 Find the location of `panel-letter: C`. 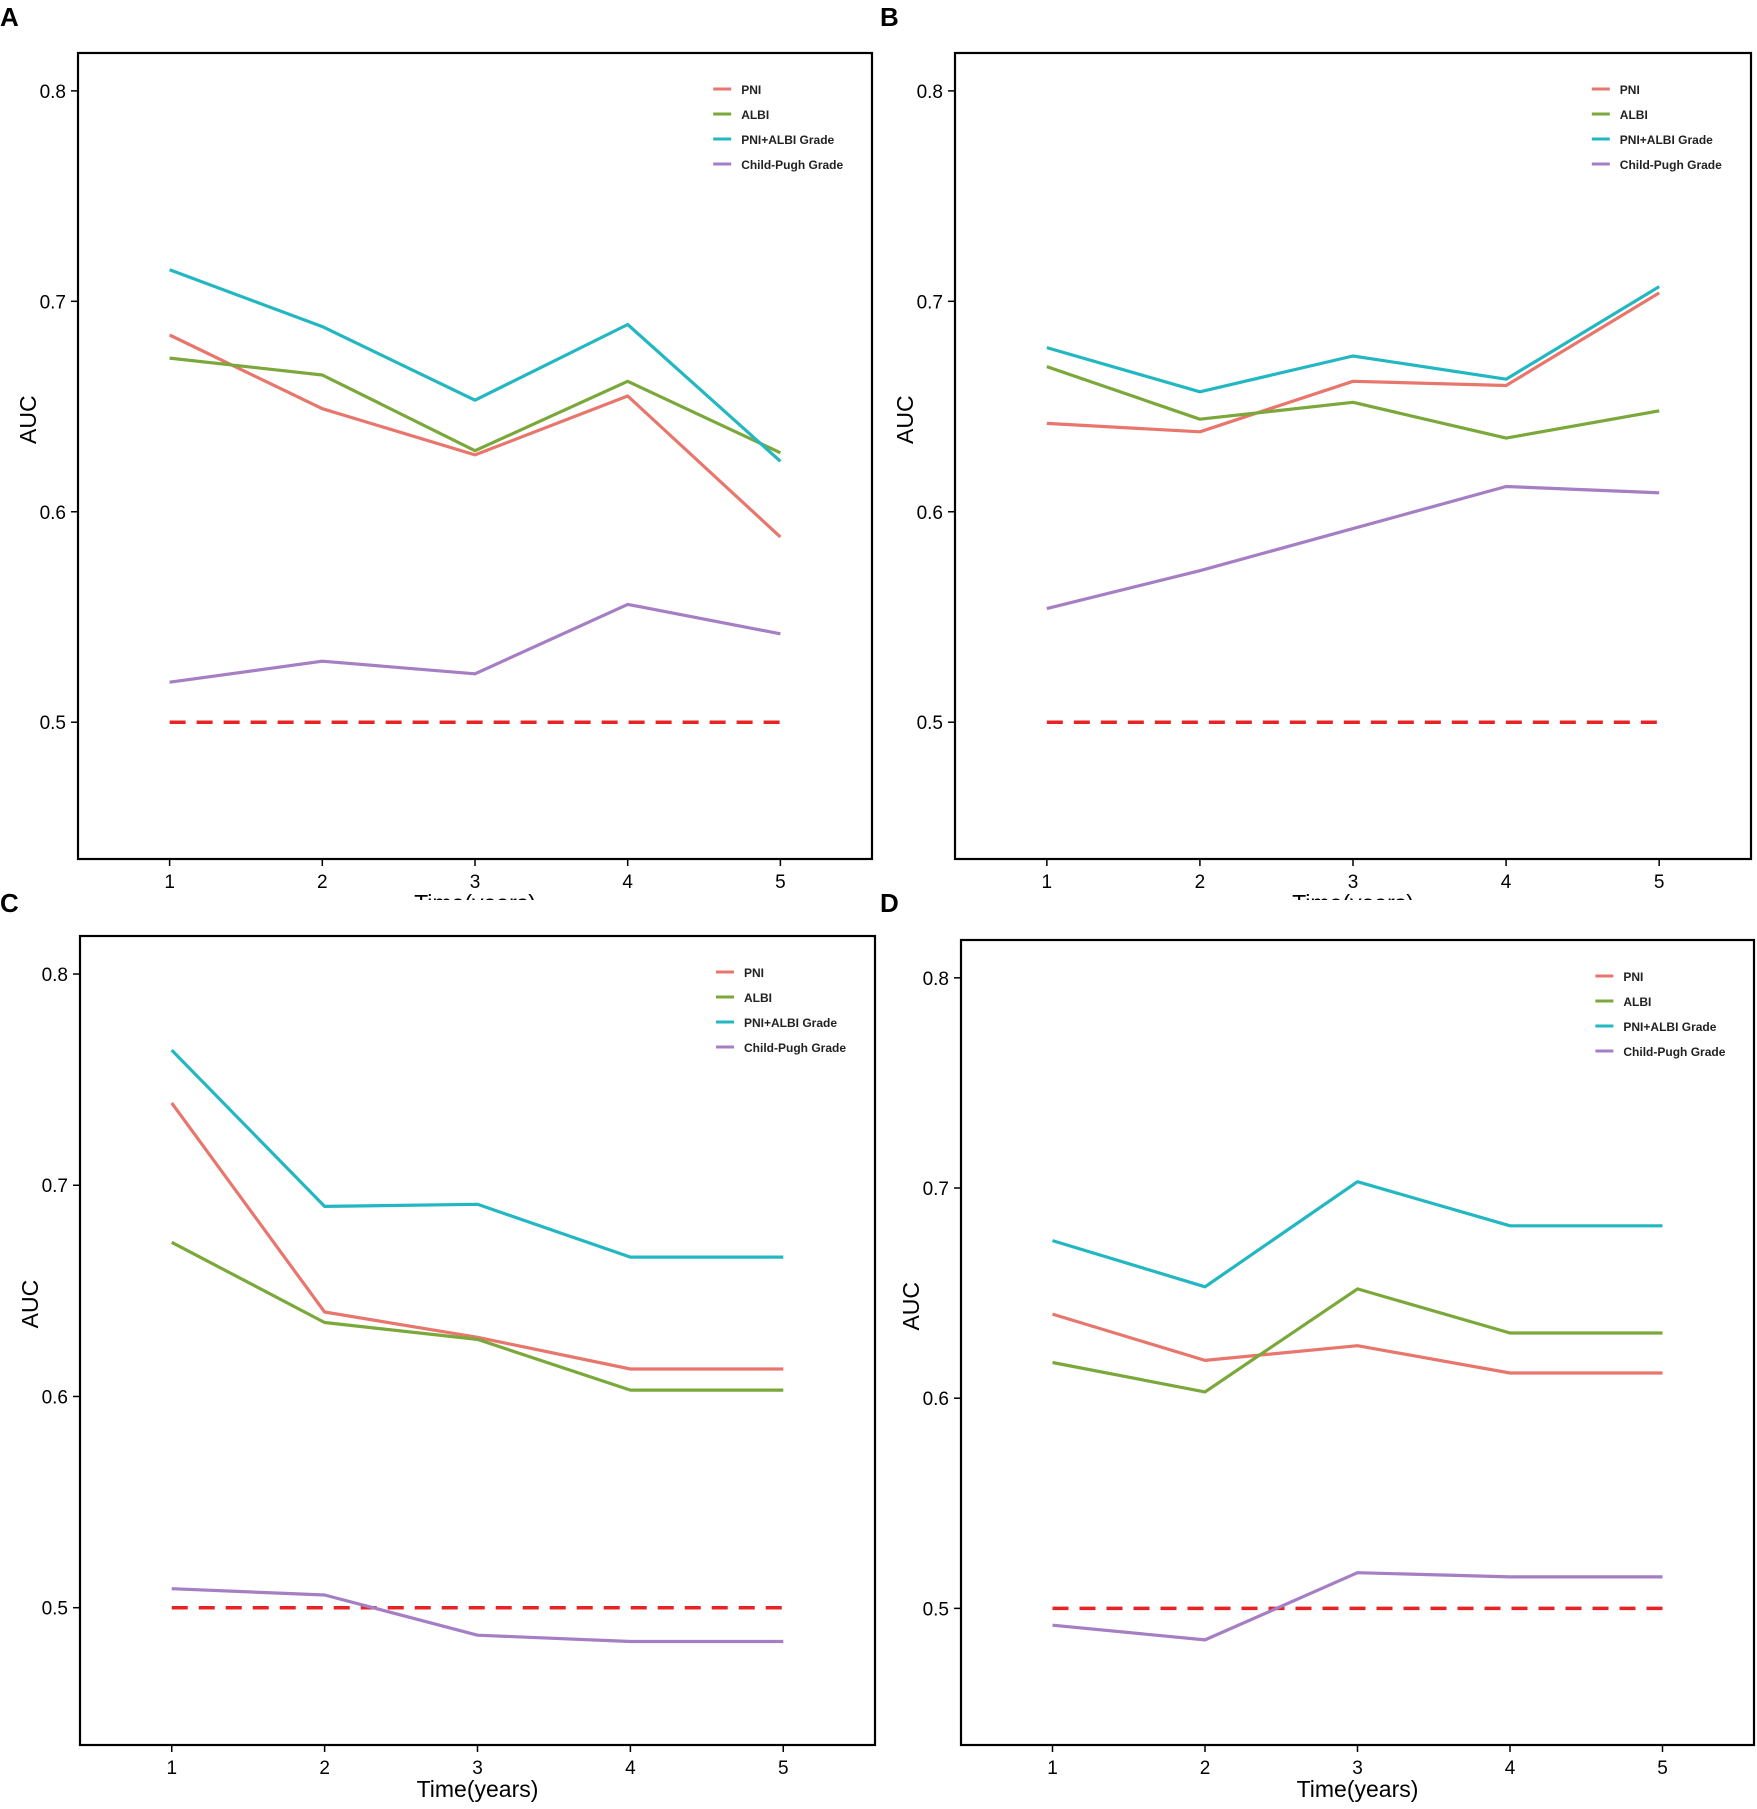

panel-letter: C is located at coordinates (9, 903).